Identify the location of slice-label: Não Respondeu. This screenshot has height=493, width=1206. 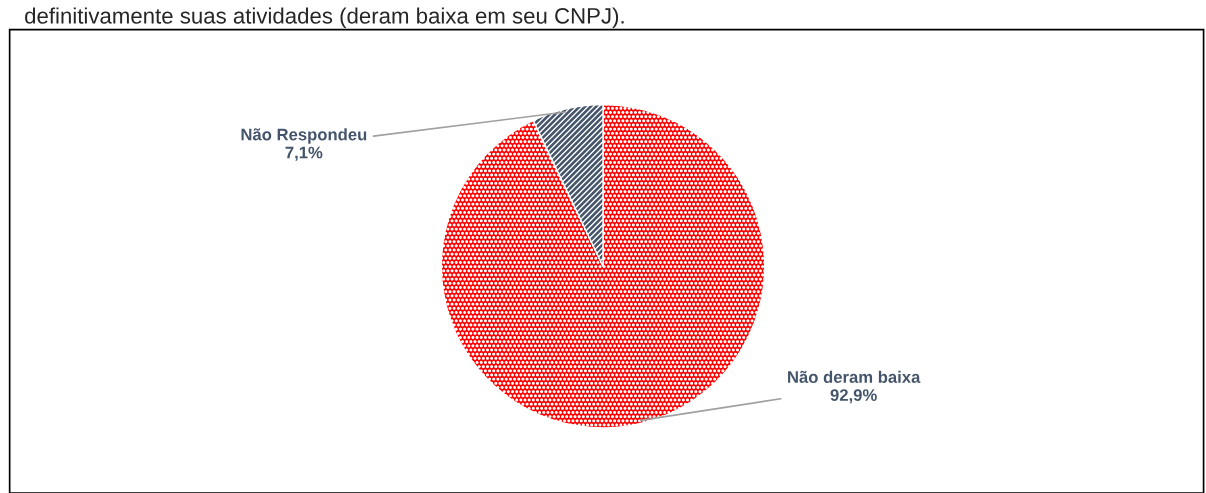
(304, 136).